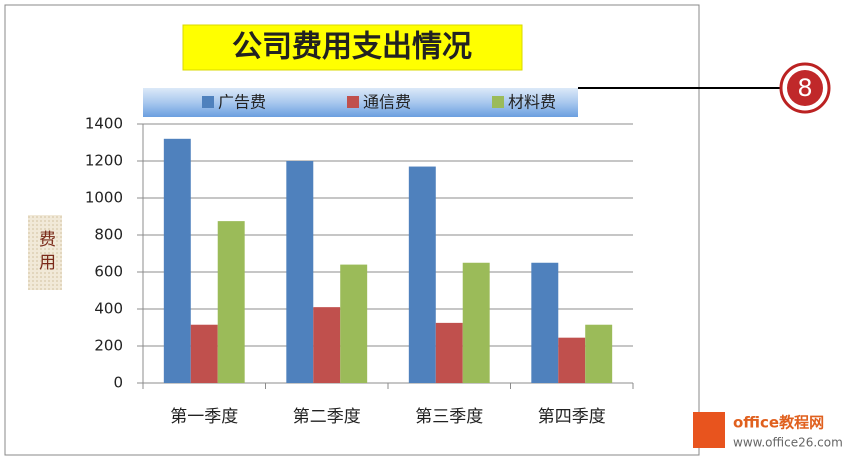 The width and height of the screenshot is (853, 463). Describe the element at coordinates (242, 102) in the screenshot. I see `legend-label: 广告费` at that location.